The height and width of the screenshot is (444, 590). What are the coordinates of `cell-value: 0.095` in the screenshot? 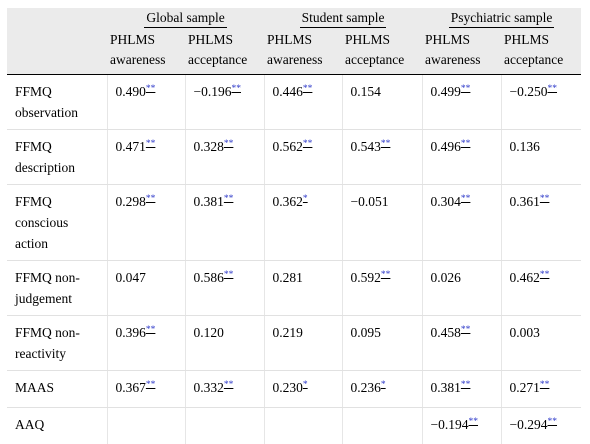 It's located at (366, 332).